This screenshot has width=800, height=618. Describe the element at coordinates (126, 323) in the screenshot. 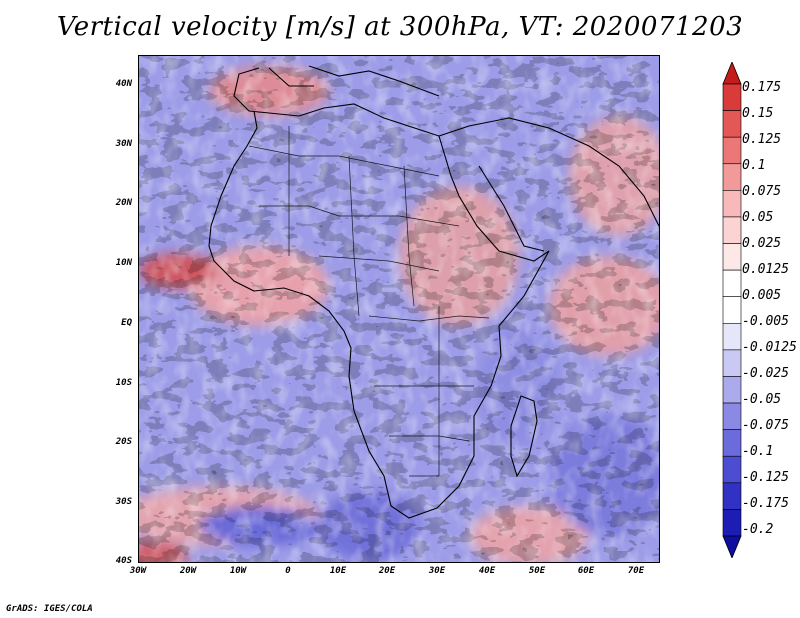

I see `lat-tick-label: EQ` at that location.